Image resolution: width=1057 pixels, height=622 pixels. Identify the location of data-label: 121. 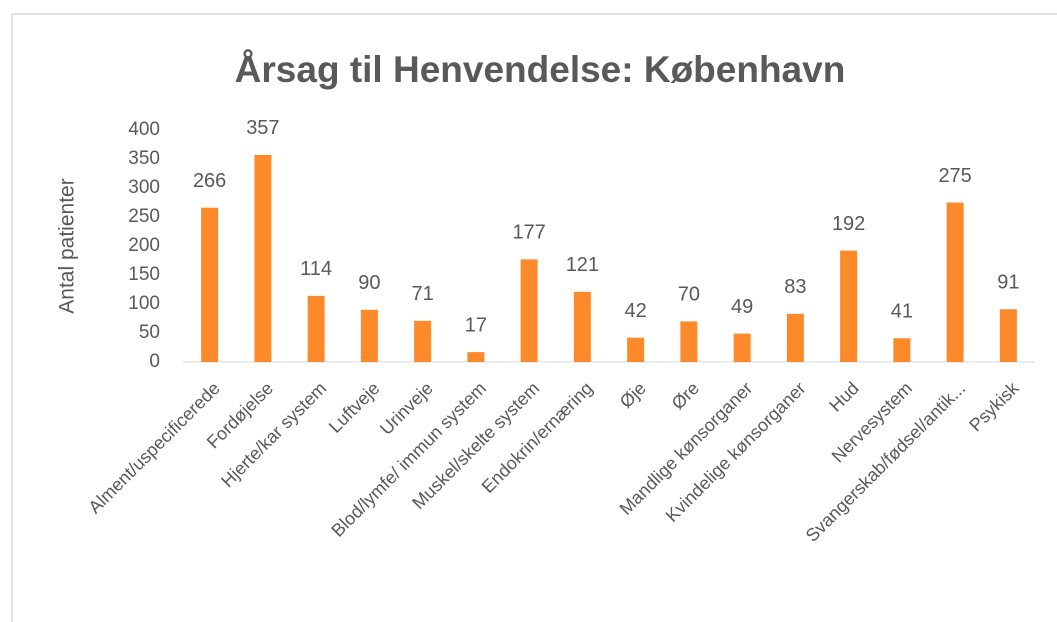
(582, 265).